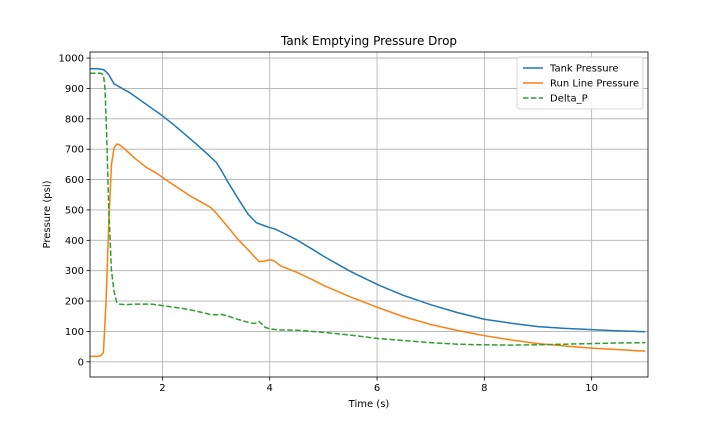 The height and width of the screenshot is (432, 720). What do you see at coordinates (591, 388) in the screenshot?
I see `x-tick-label: 10` at bounding box center [591, 388].